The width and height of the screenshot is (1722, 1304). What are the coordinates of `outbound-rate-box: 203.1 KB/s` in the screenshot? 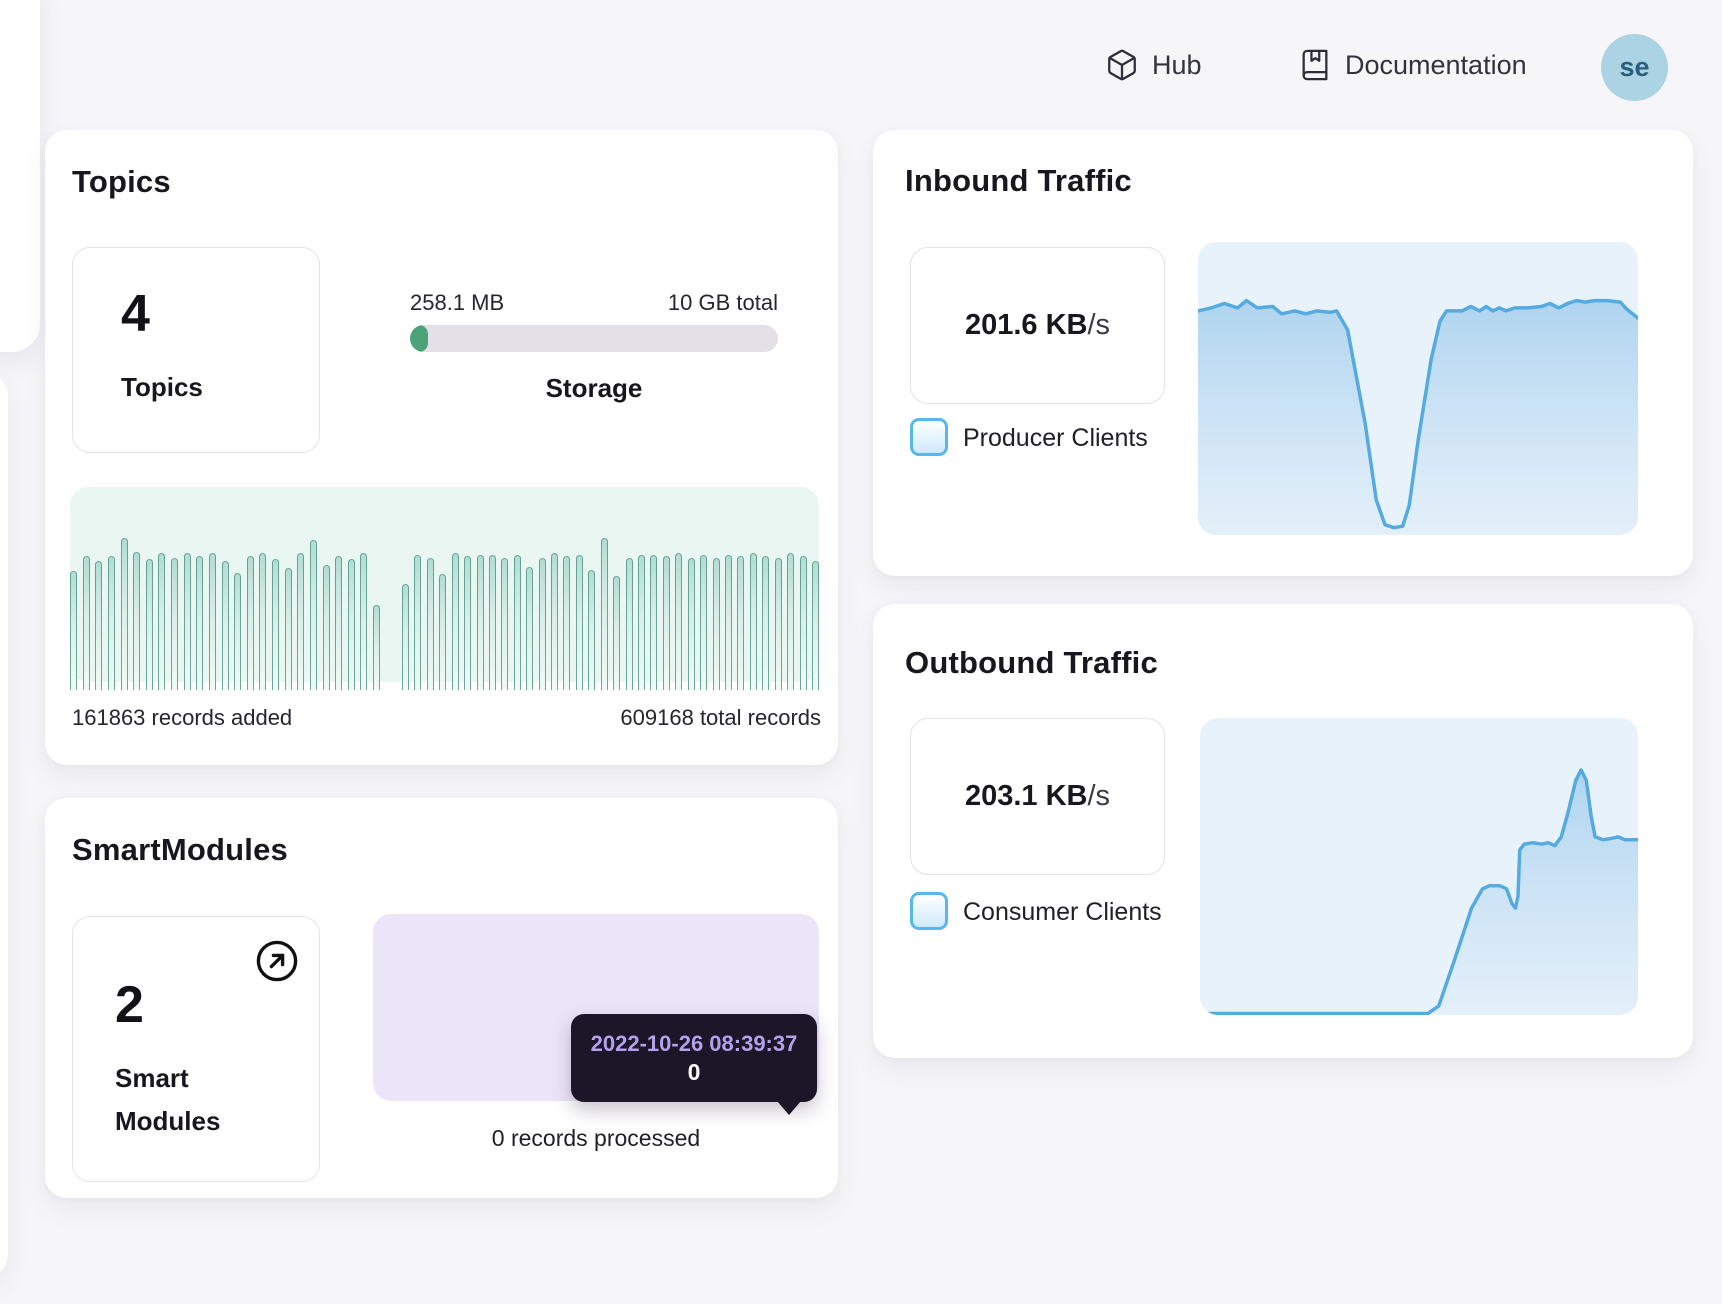 It's located at (1037, 796).